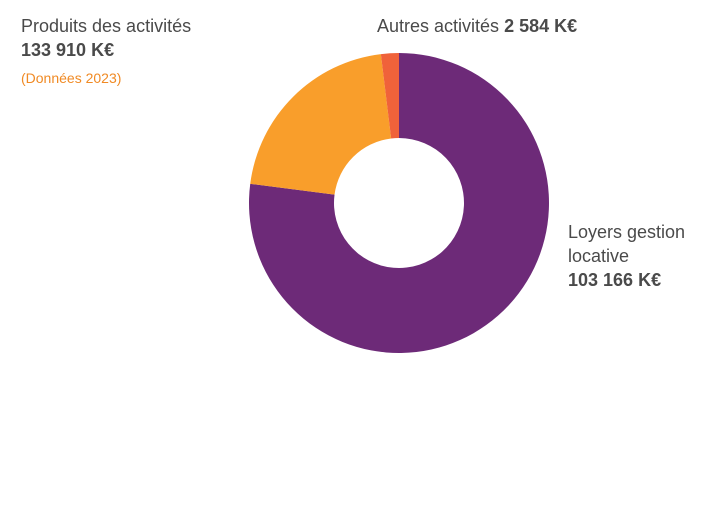 The height and width of the screenshot is (528, 720). What do you see at coordinates (106, 26) in the screenshot?
I see `chart-title: Produits des activités` at bounding box center [106, 26].